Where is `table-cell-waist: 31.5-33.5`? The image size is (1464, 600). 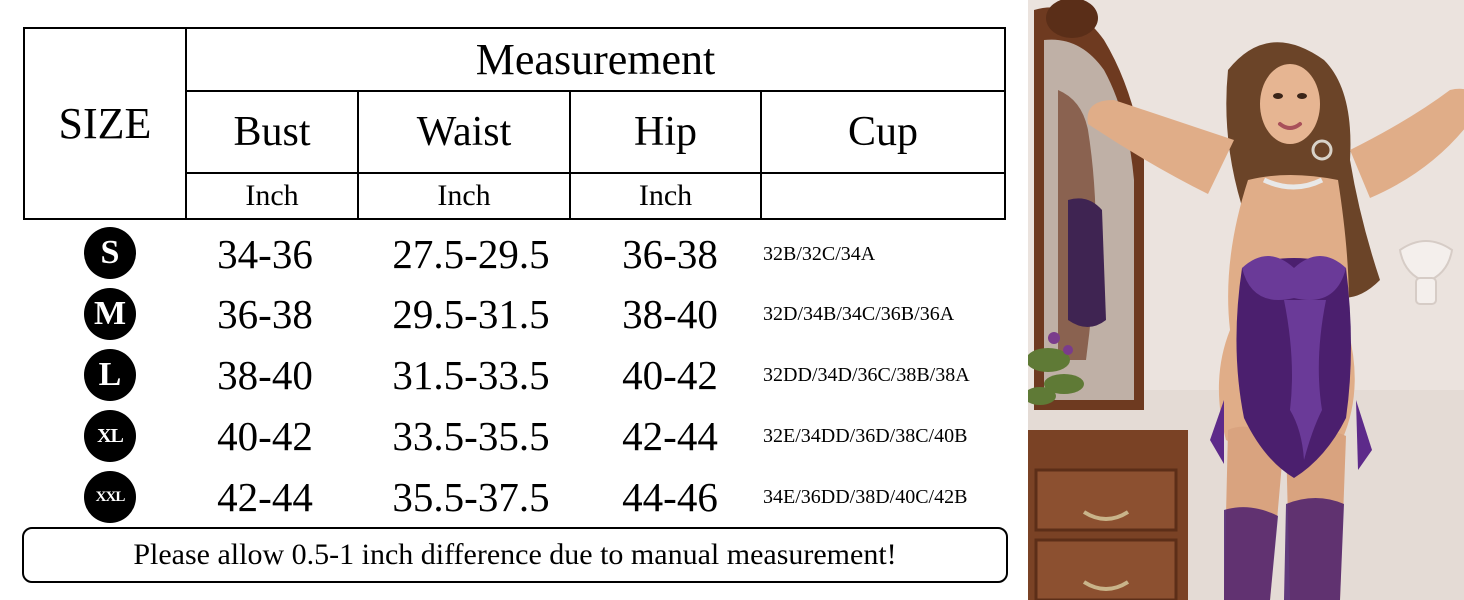
table-cell-waist: 31.5-33.5 is located at coordinates (471, 375).